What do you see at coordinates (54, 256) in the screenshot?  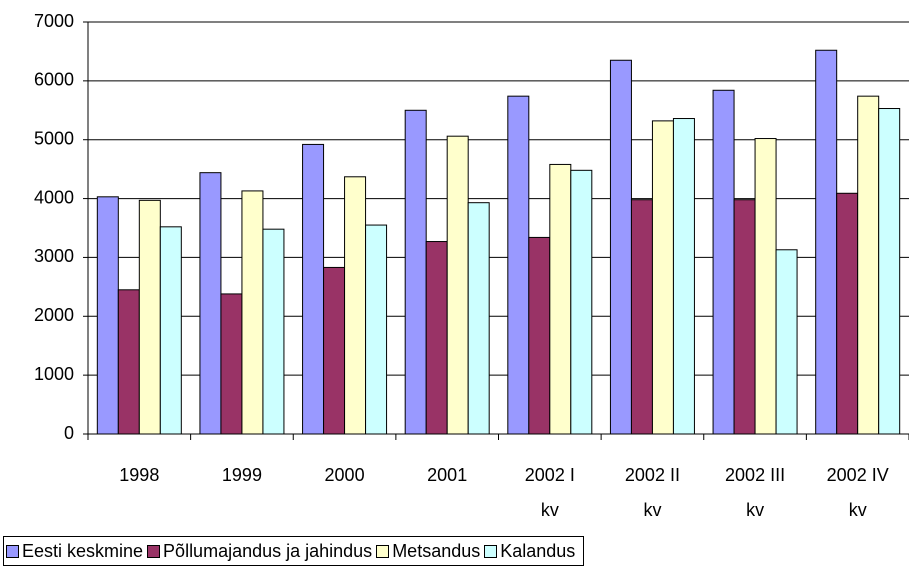 I see `y-tick-label: 3000` at bounding box center [54, 256].